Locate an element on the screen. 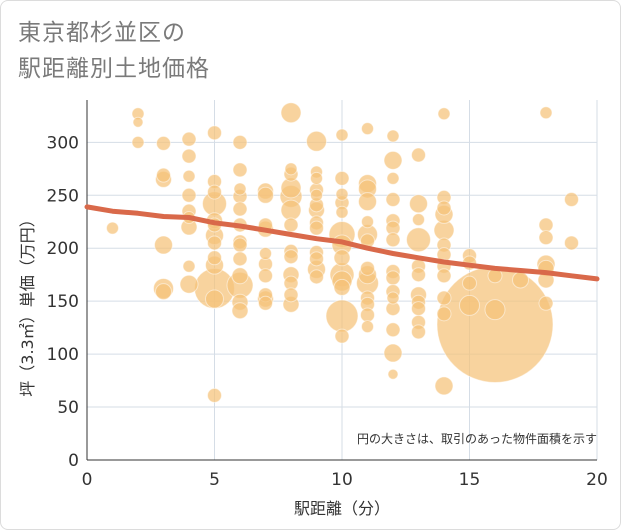 The height and width of the screenshot is (530, 621). bubble-size-note: 円の大きさは、取引のあった物件面積を示す is located at coordinates (477, 438).